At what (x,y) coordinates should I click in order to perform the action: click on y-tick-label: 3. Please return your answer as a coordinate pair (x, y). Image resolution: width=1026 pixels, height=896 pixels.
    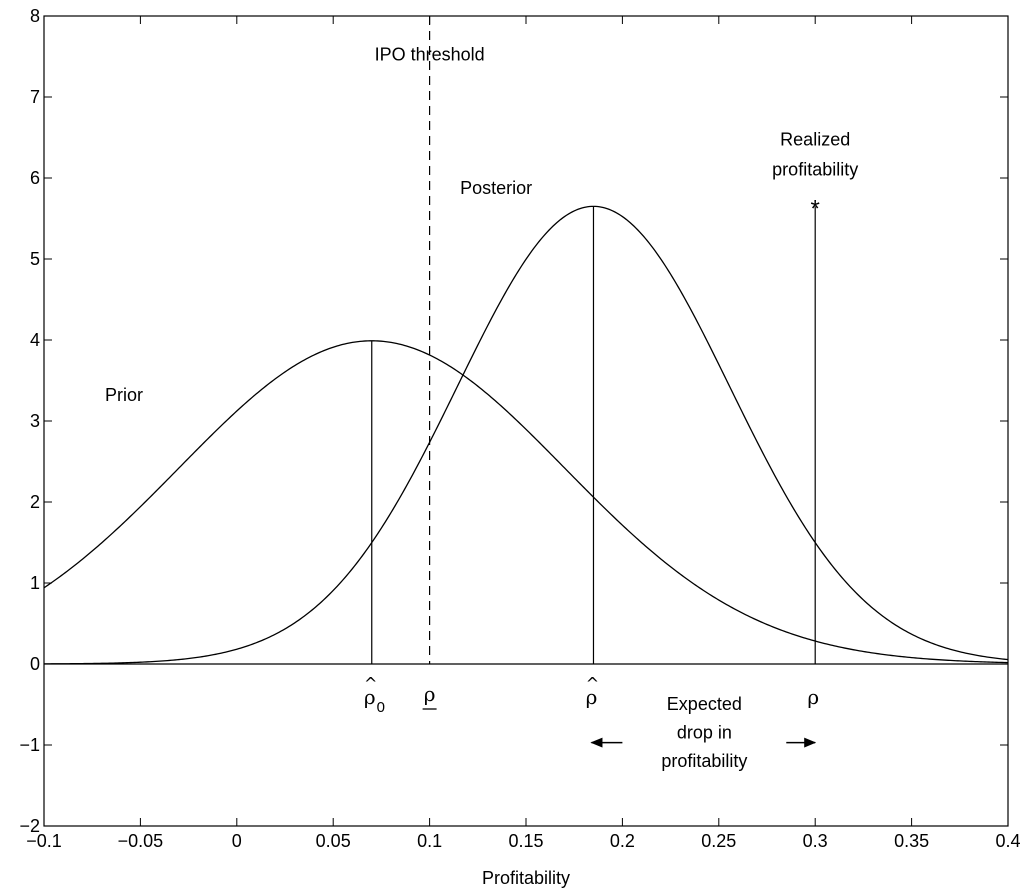
    Looking at the image, I should click on (35, 421).